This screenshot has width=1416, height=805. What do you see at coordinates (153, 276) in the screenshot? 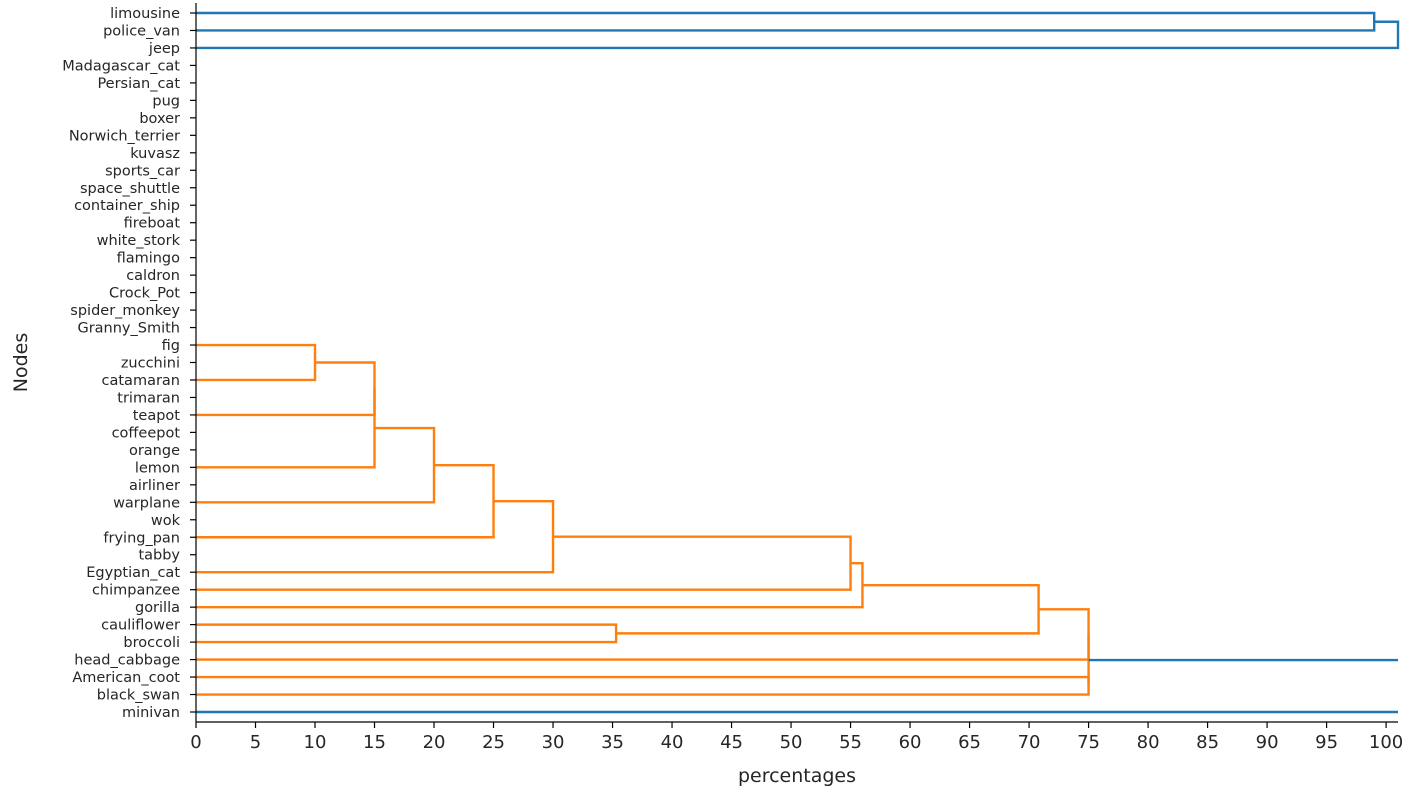
I see `leaf-label: caldron` at bounding box center [153, 276].